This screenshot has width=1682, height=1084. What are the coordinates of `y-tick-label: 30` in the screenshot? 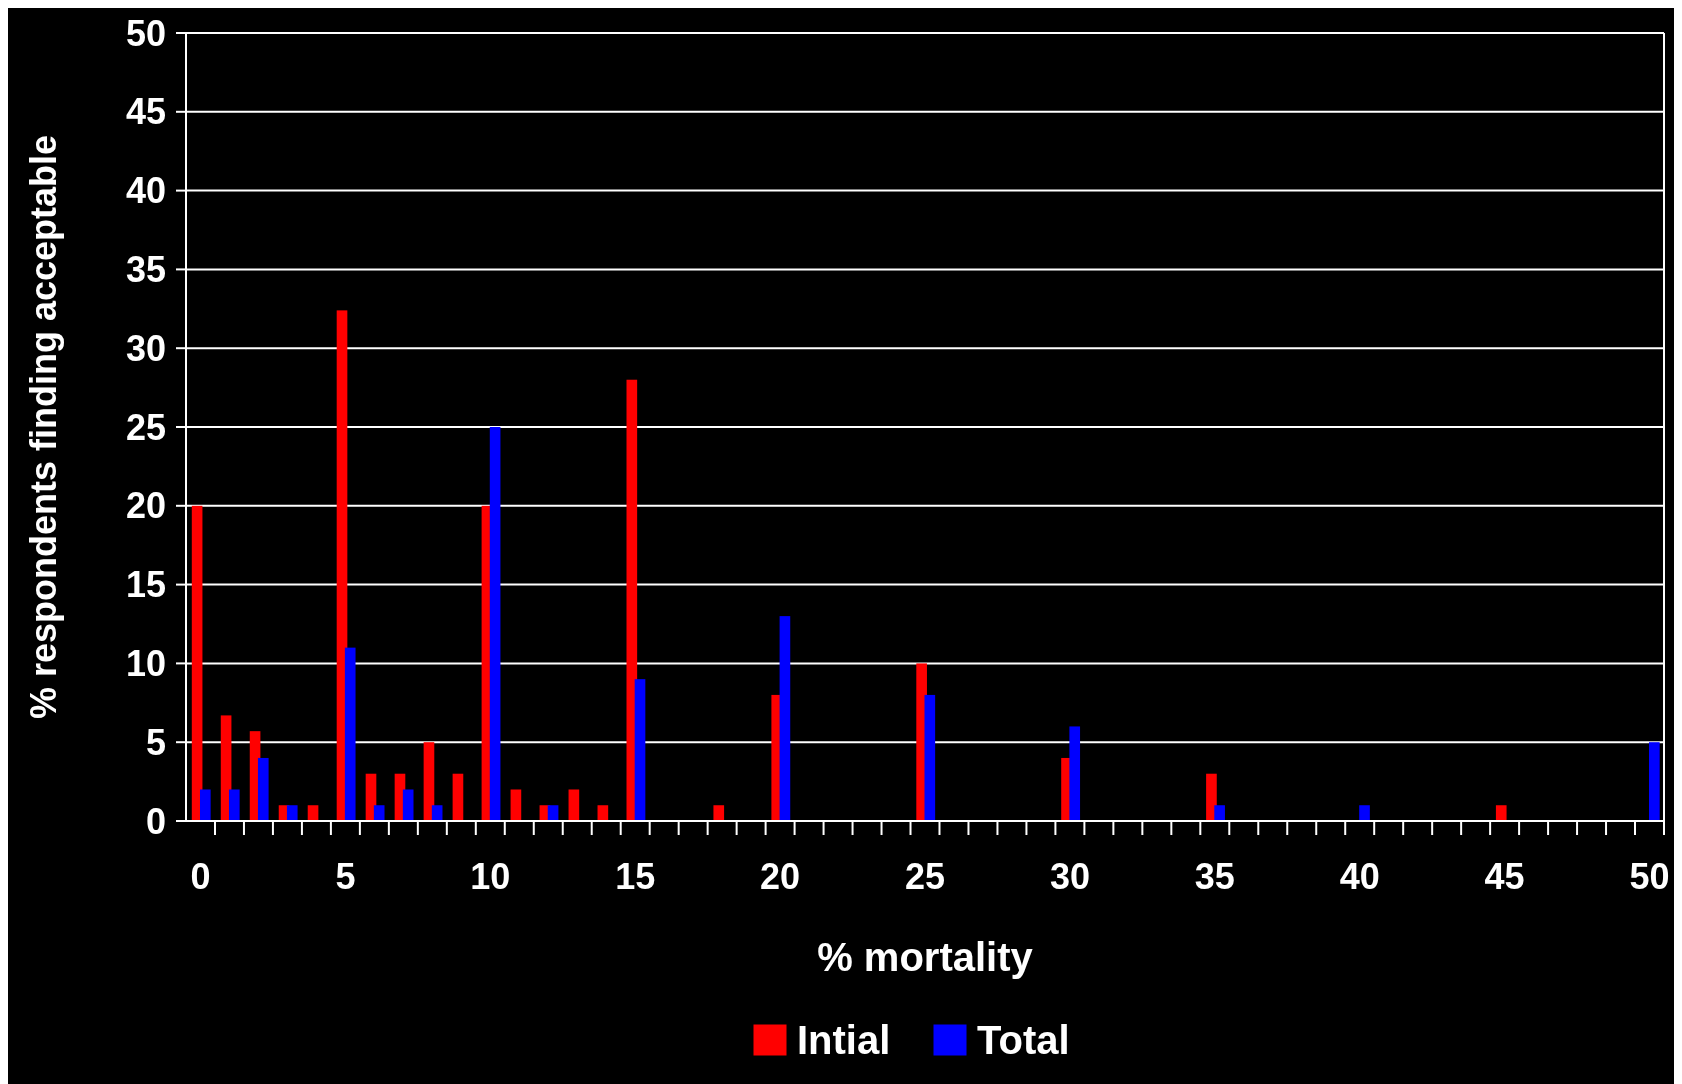 It's located at (145, 348).